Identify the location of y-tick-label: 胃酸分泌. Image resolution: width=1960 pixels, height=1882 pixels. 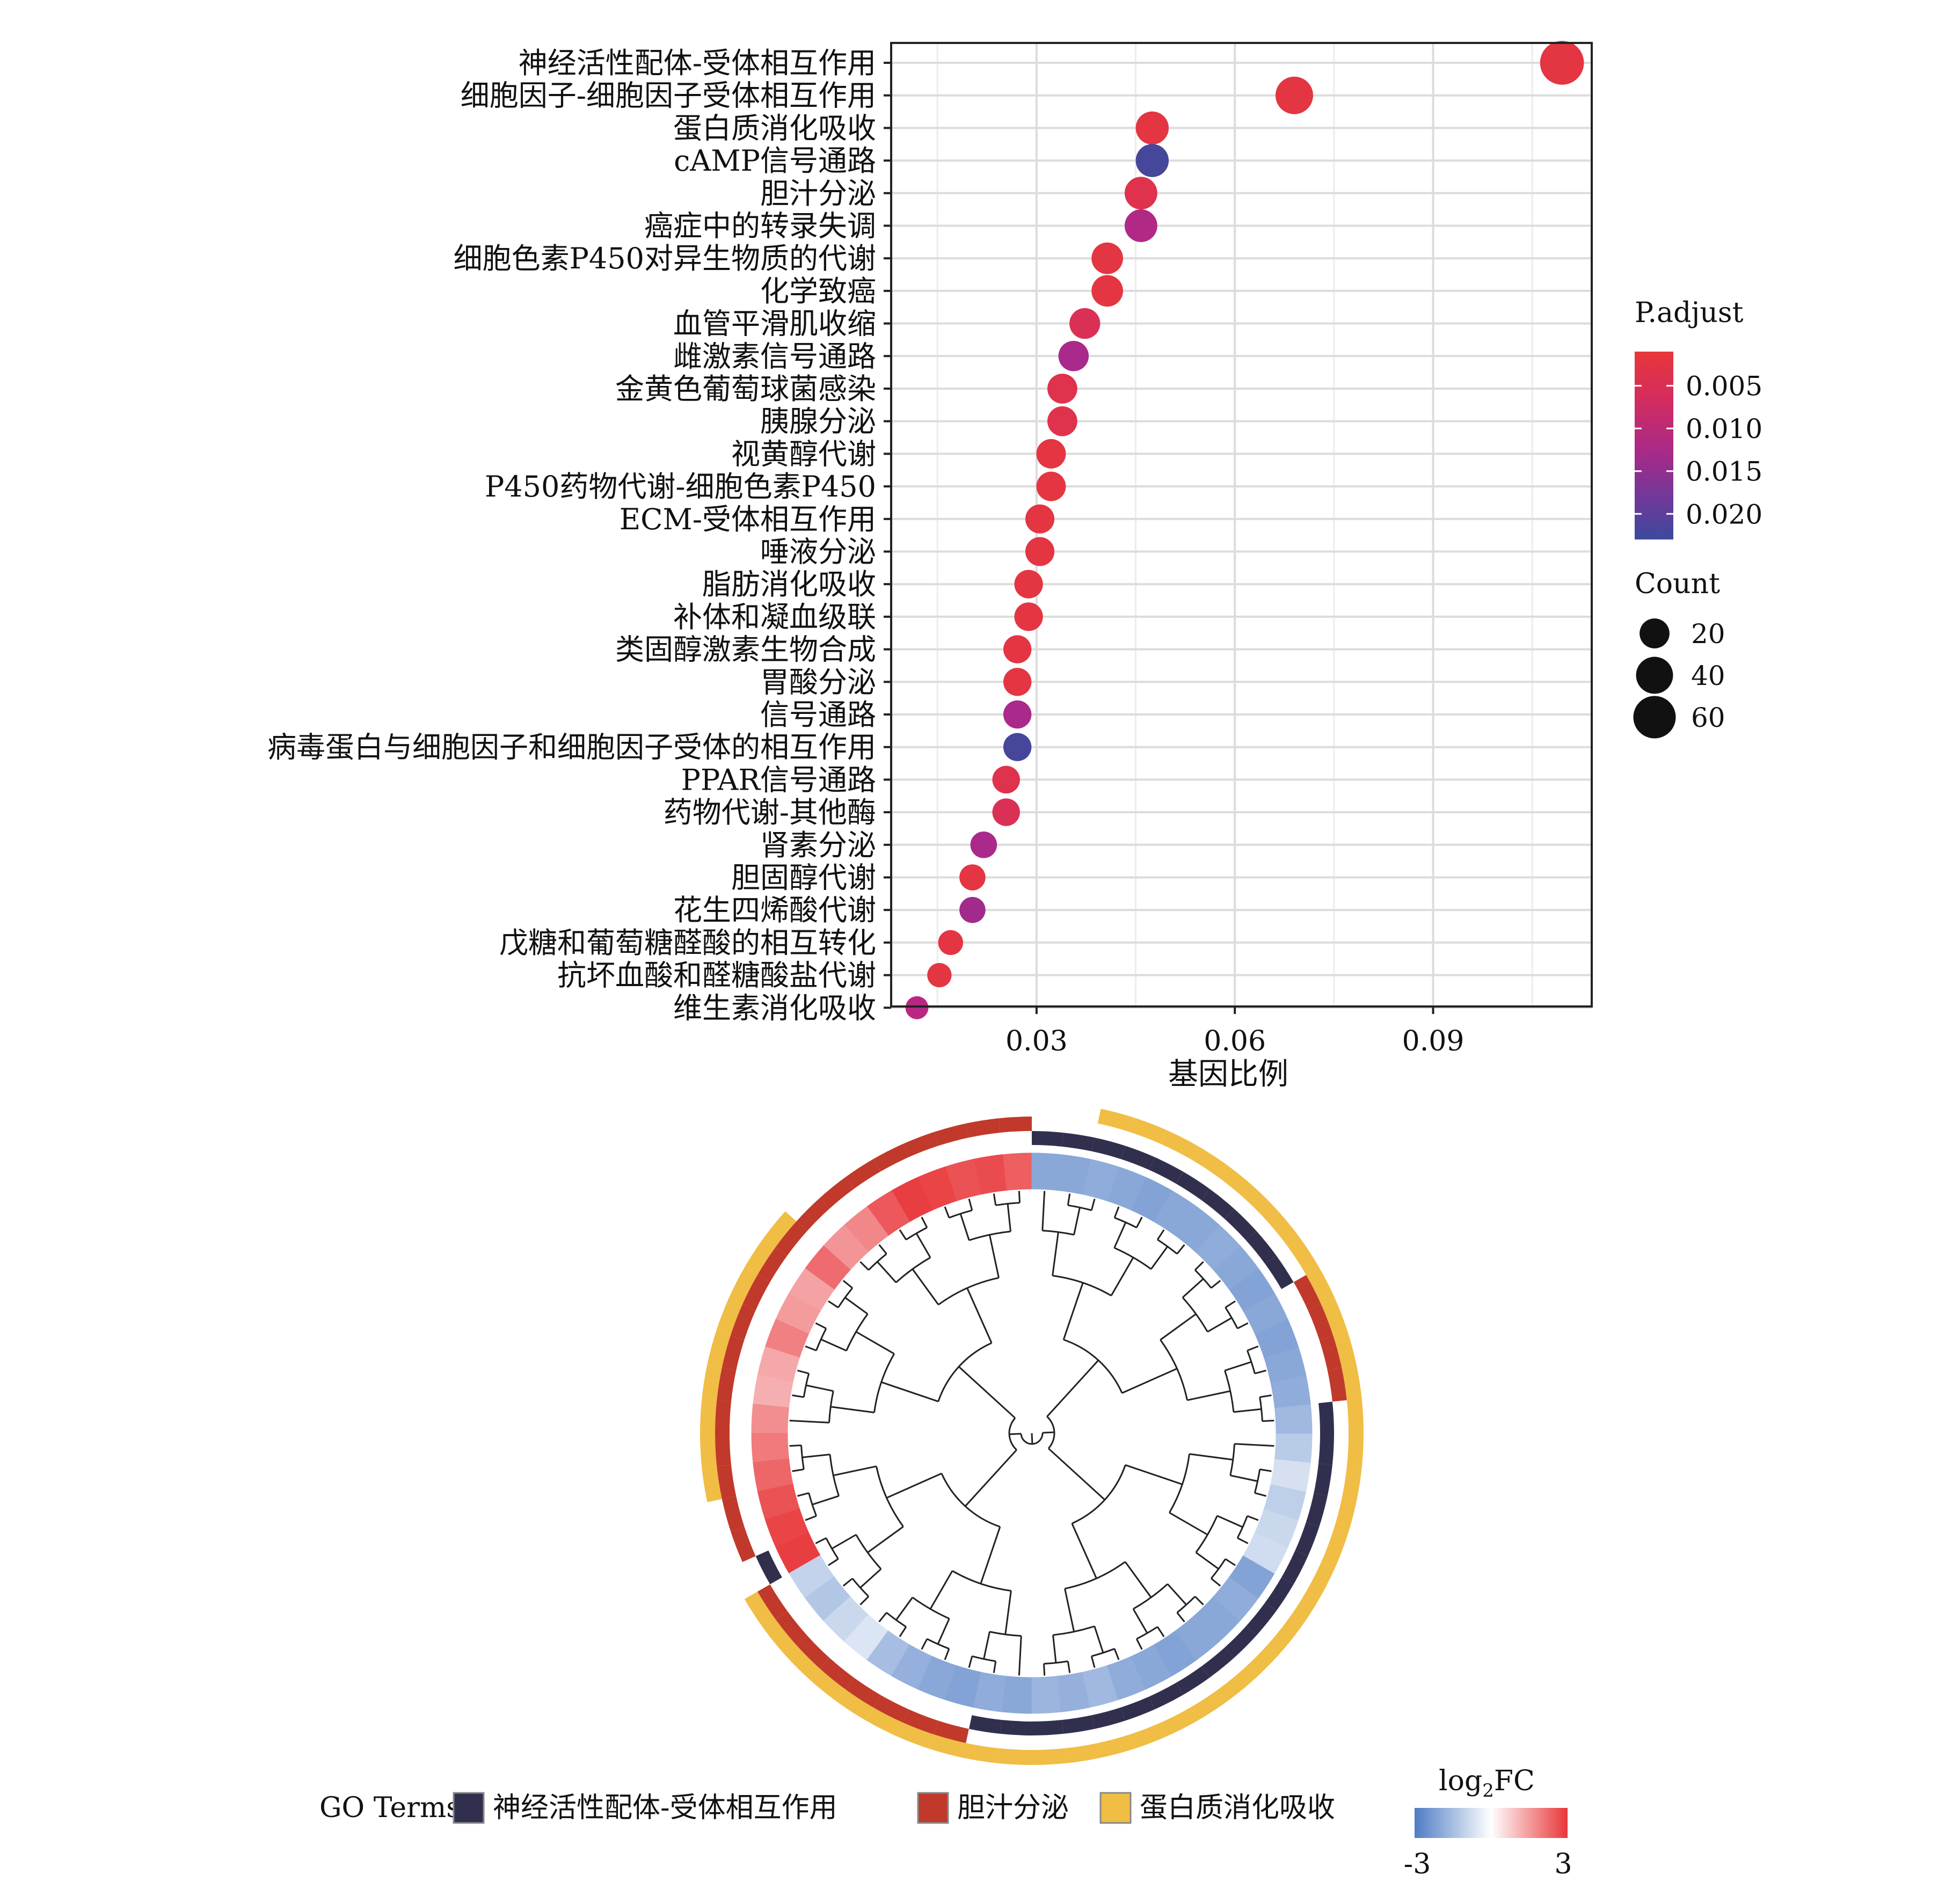
(818, 682).